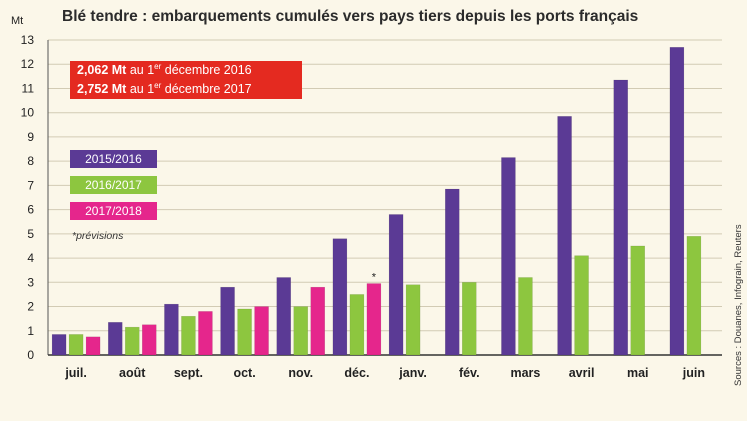 The height and width of the screenshot is (421, 747). What do you see at coordinates (140, 89) in the screenshot?
I see `highlight-2017-text-a: au 1` at bounding box center [140, 89].